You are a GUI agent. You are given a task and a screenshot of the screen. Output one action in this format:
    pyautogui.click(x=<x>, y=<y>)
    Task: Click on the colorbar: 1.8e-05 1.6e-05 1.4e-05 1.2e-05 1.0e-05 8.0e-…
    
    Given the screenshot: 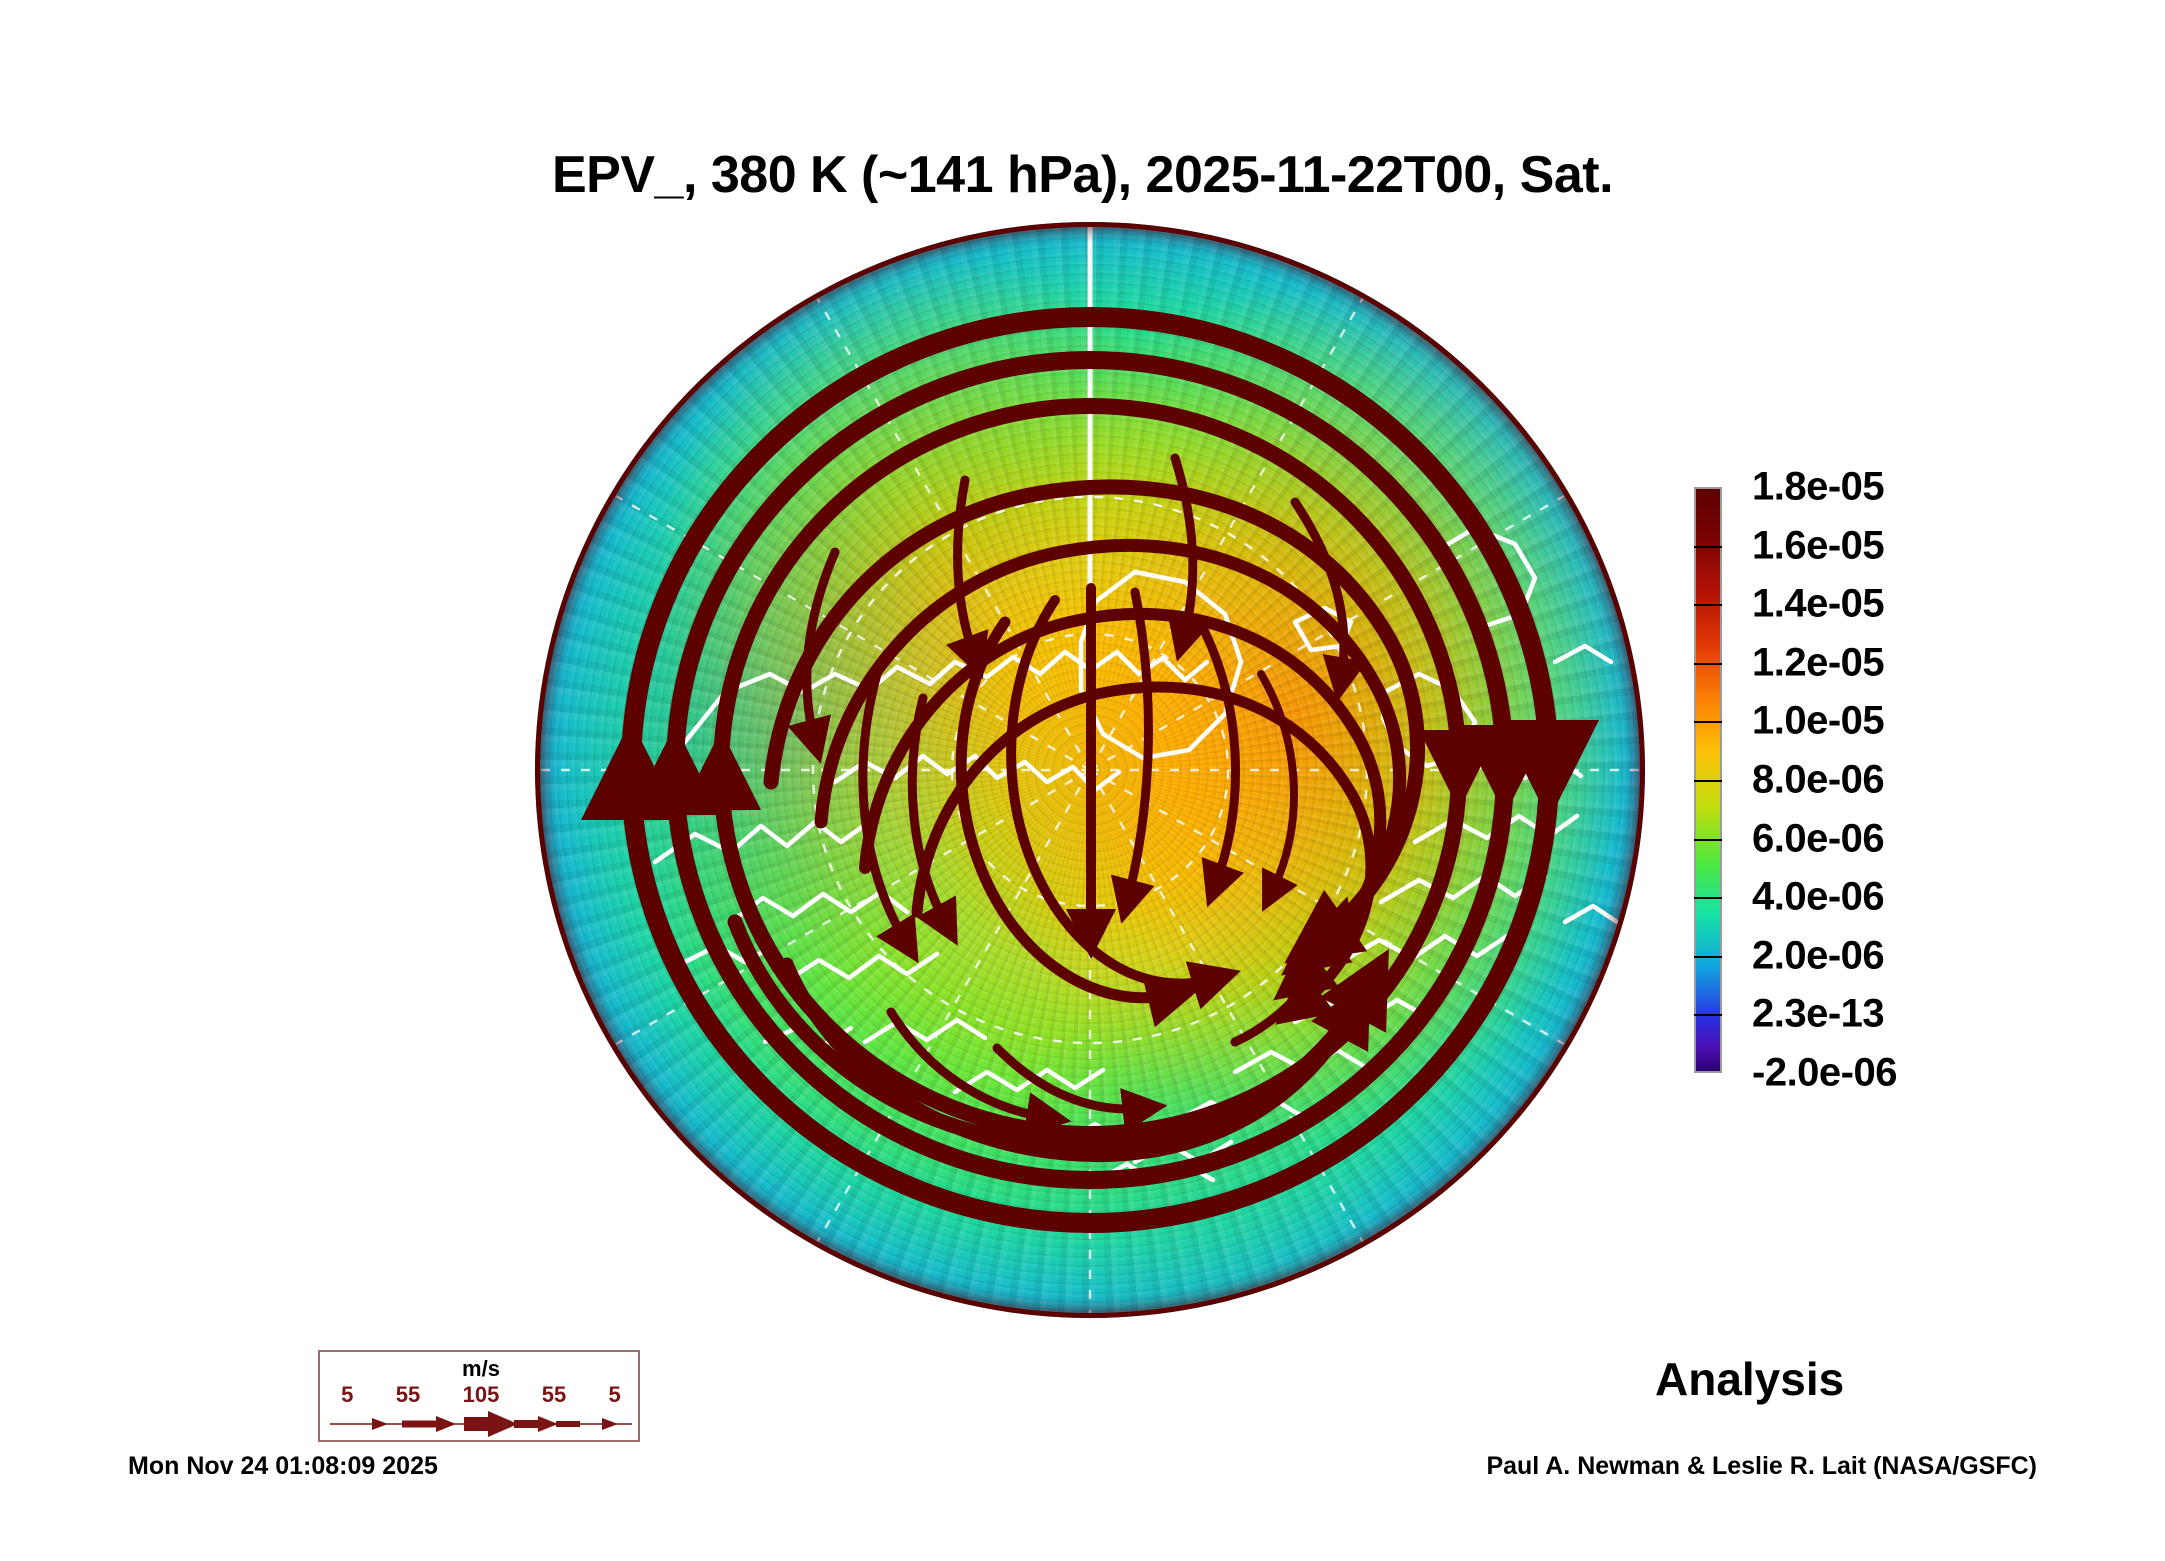 What is the action you would take?
    pyautogui.click(x=1859, y=780)
    